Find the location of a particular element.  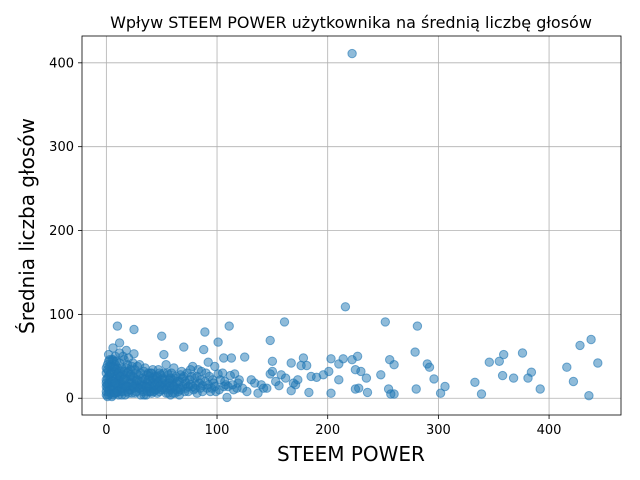

x-tick-label: 100 is located at coordinates (217, 430).